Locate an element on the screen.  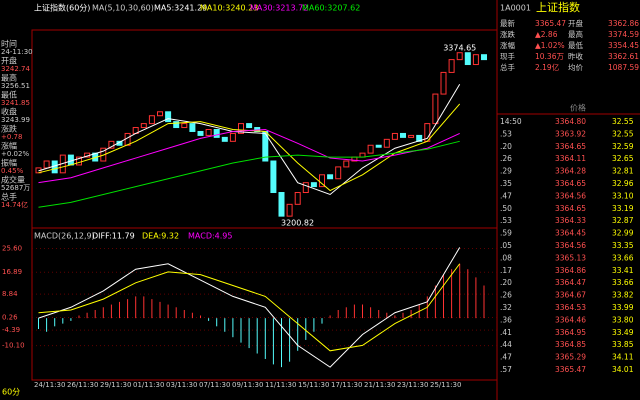
tick-cell: 33.35 is located at coordinates (623, 245).